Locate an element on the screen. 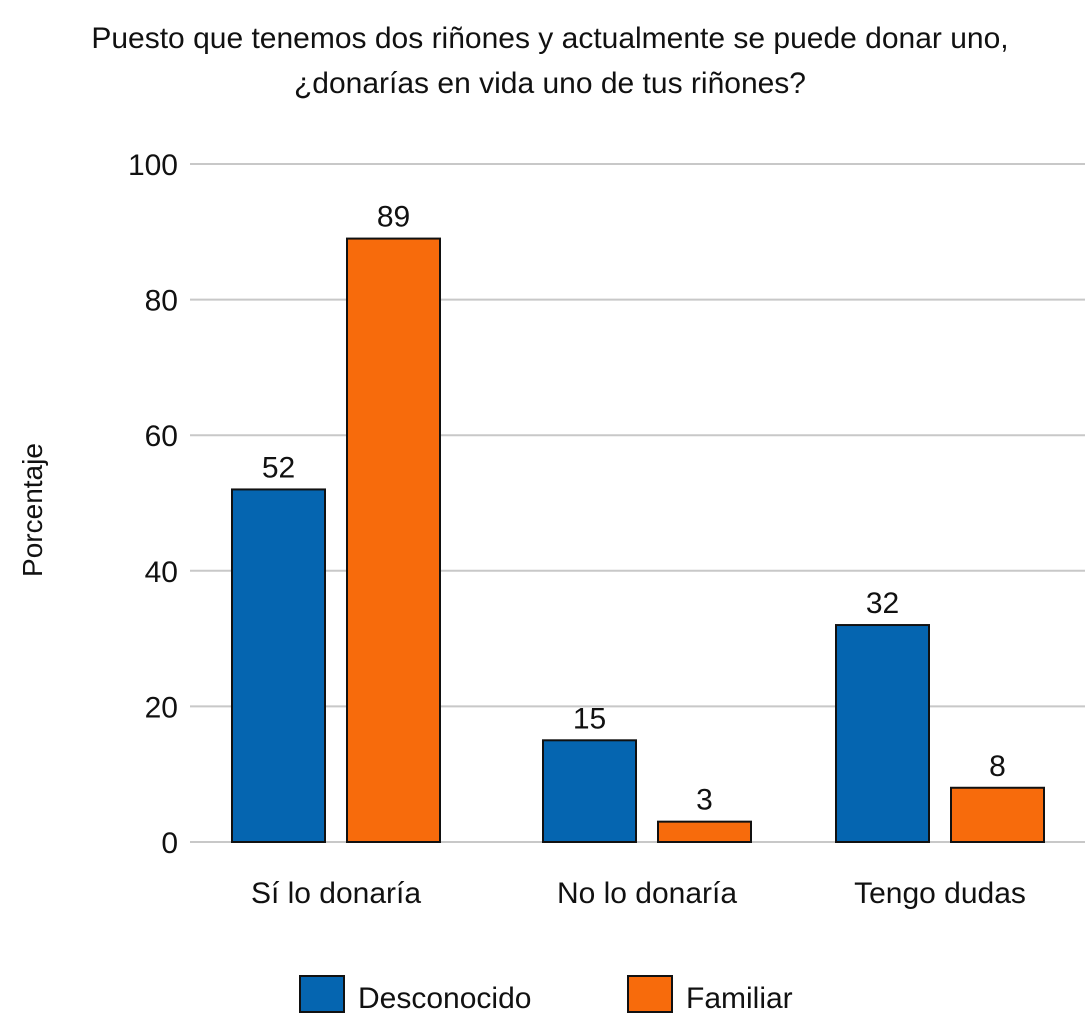  y-tick-label: 80 is located at coordinates (161, 301).